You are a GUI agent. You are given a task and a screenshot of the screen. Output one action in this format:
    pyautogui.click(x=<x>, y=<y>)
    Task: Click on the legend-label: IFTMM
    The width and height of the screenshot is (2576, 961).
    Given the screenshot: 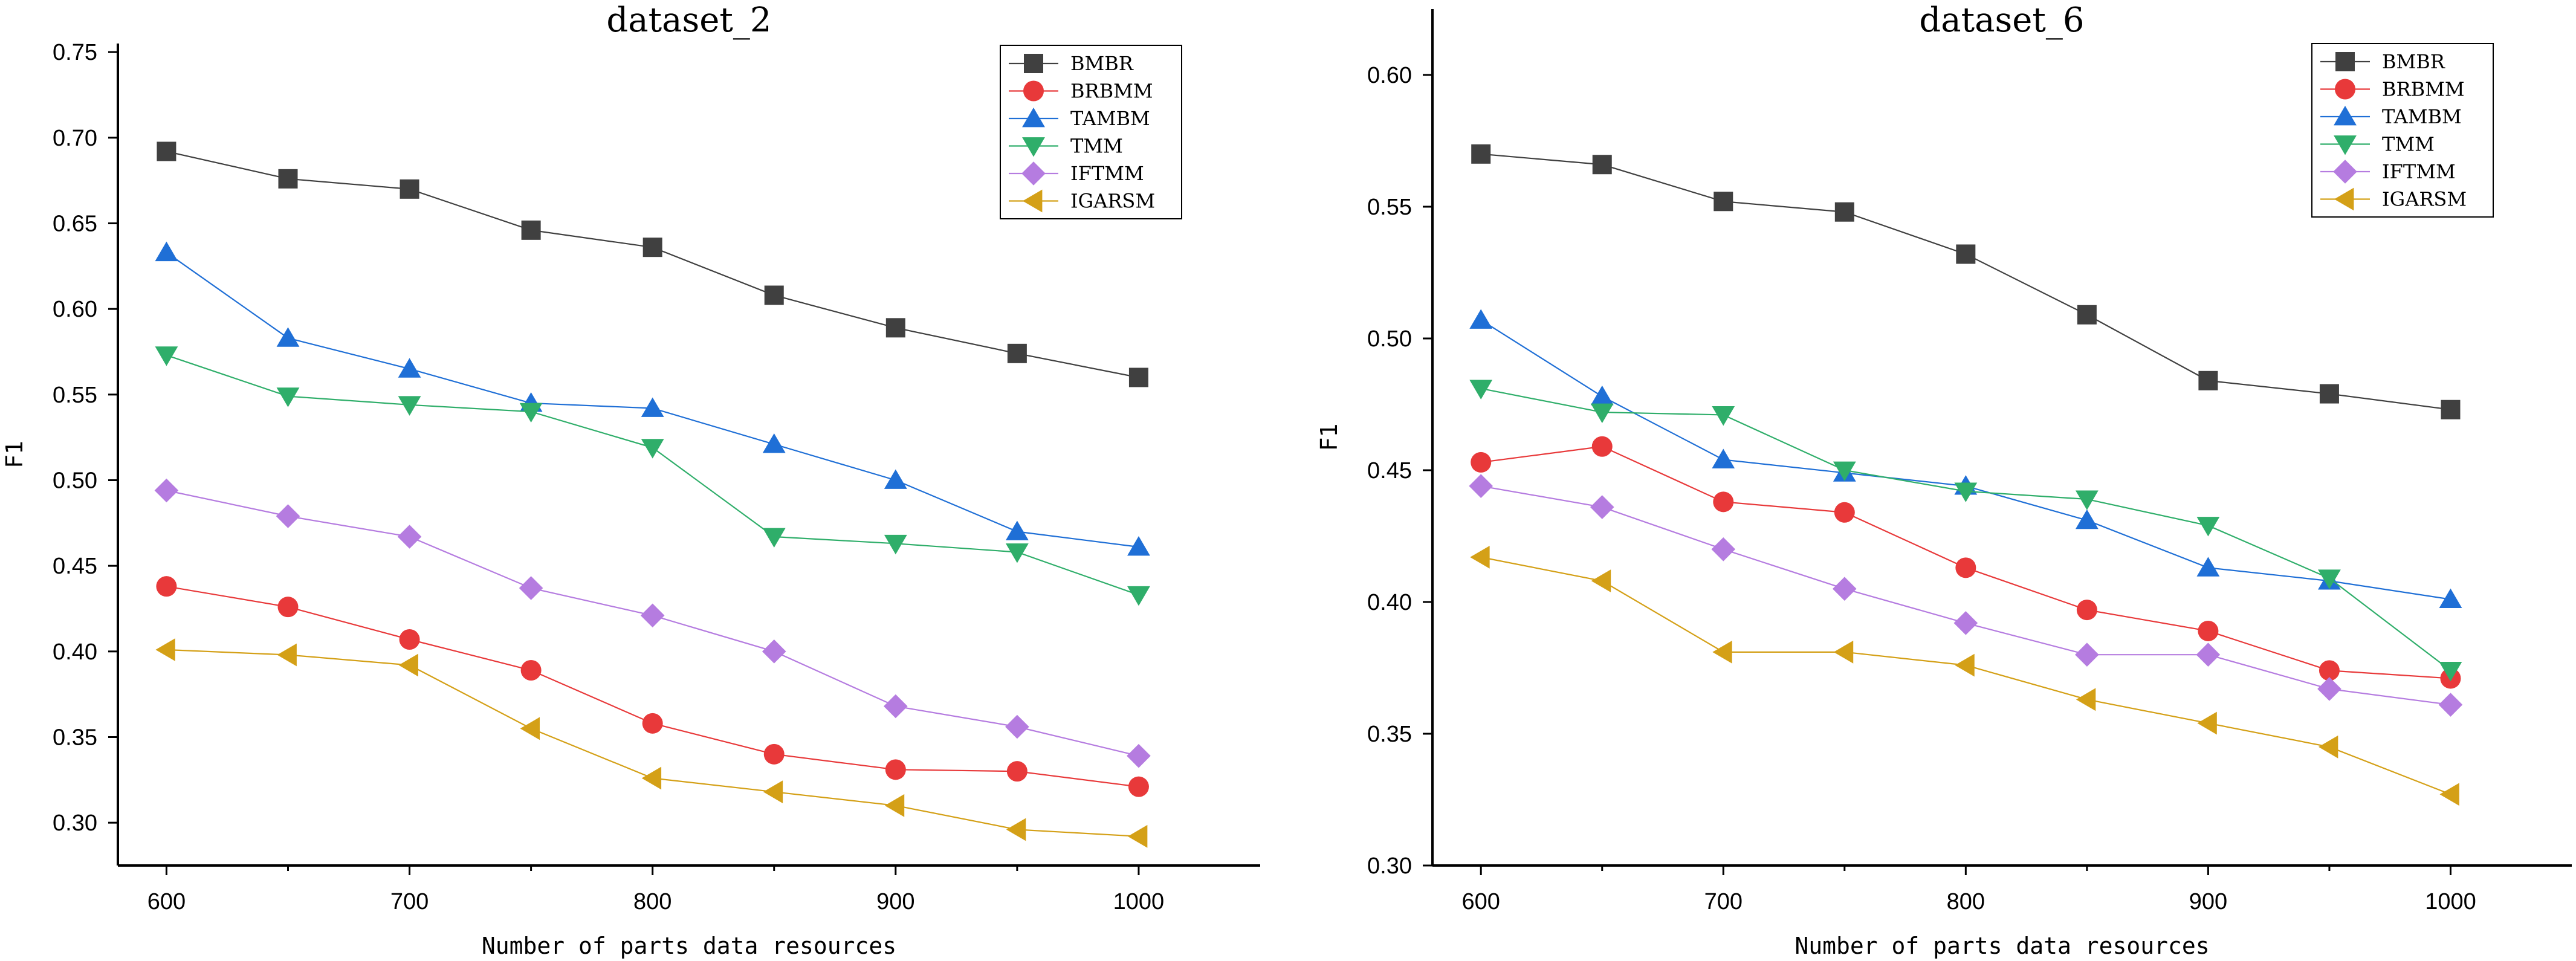 What is the action you would take?
    pyautogui.click(x=2419, y=171)
    